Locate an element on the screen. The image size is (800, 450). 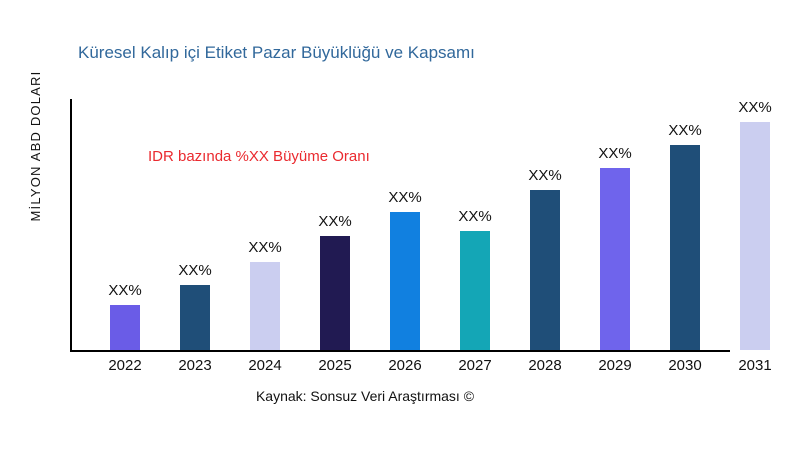
x-tick-label-2027: 2027 is located at coordinates (475, 365).